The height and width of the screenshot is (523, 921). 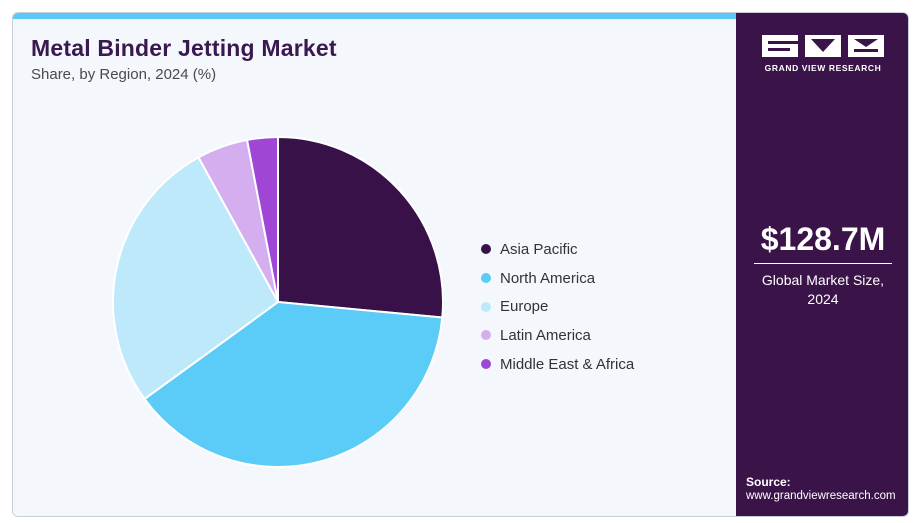 I want to click on legend-swatch-middle-east-africa, so click(x=486, y=364).